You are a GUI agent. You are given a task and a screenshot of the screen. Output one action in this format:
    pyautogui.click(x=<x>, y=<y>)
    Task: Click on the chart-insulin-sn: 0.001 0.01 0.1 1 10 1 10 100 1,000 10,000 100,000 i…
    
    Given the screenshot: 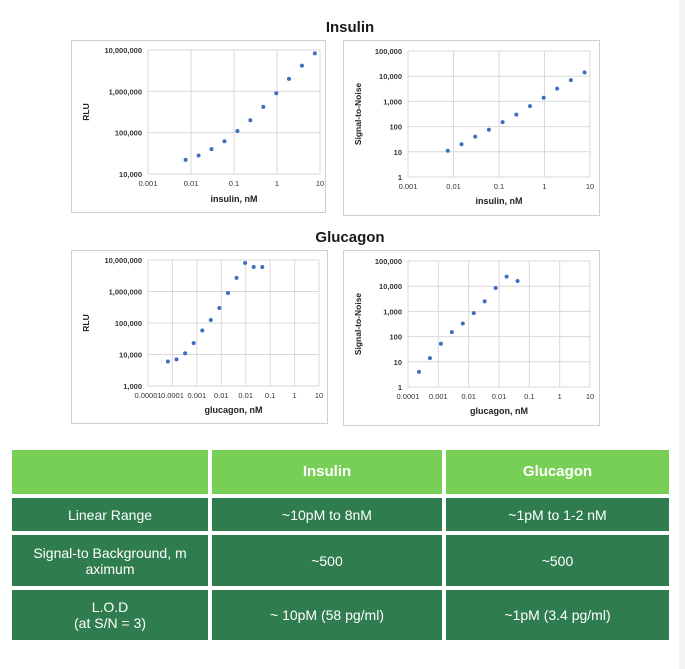 What is the action you would take?
    pyautogui.click(x=471, y=128)
    